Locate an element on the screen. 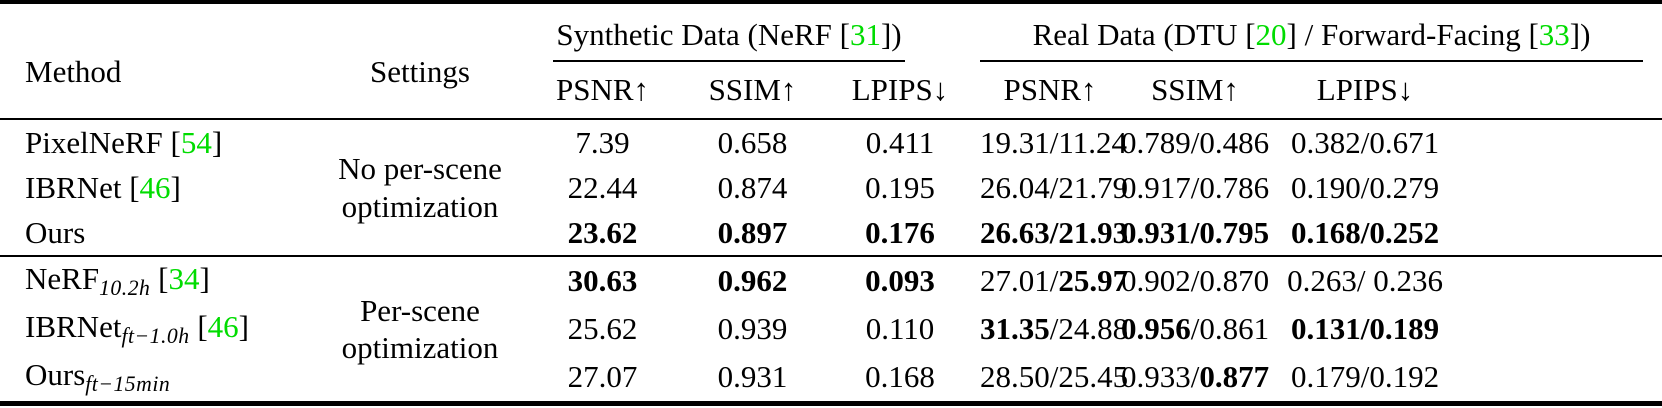 The width and height of the screenshot is (1662, 408). citation-number: 31 is located at coordinates (865, 34).